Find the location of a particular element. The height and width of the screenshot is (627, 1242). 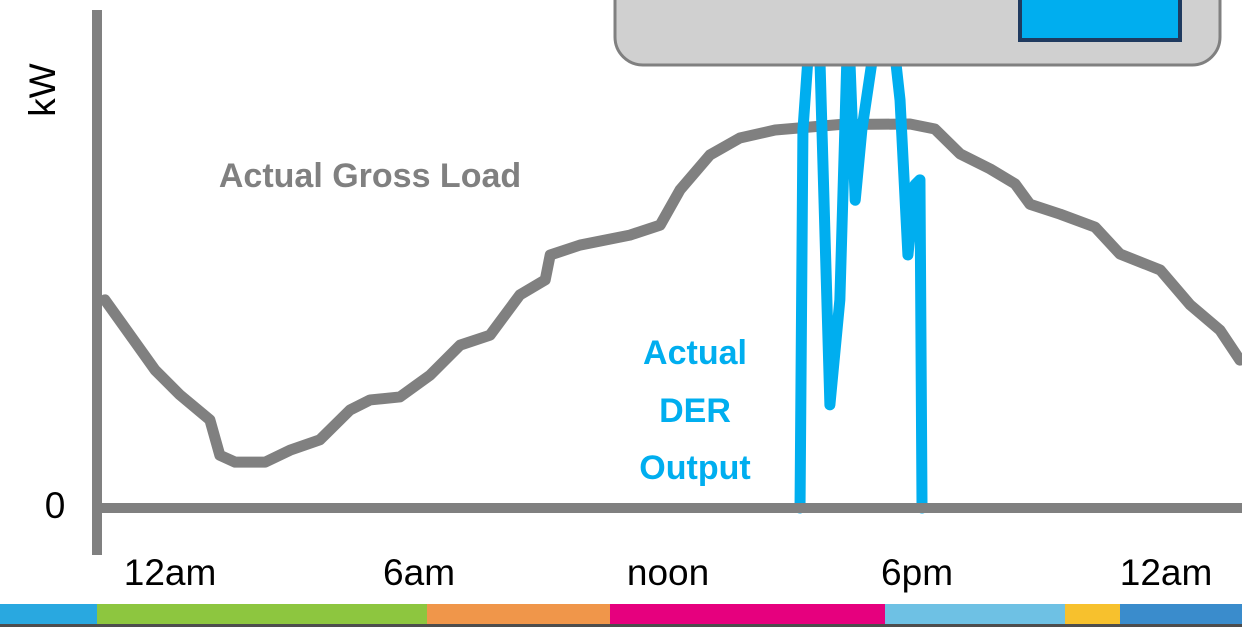

x-tick-label: 6pm is located at coordinates (917, 572).